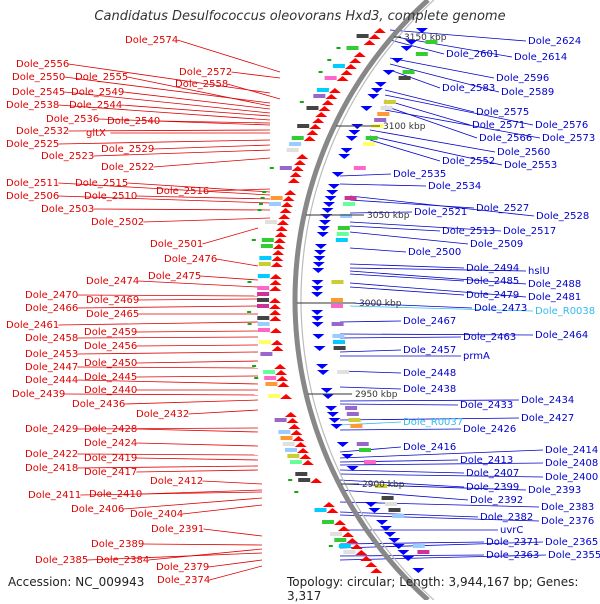 The height and width of the screenshot is (604, 600). What do you see at coordinates (122, 560) in the screenshot?
I see `left-gene-label: Dole_2384` at bounding box center [122, 560].